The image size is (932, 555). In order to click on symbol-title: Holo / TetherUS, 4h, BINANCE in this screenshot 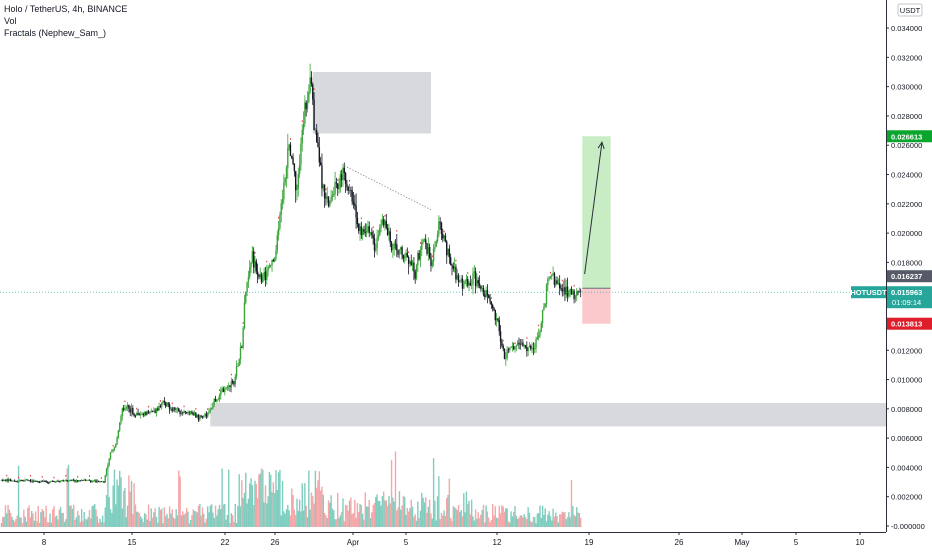, I will do `click(66, 9)`.